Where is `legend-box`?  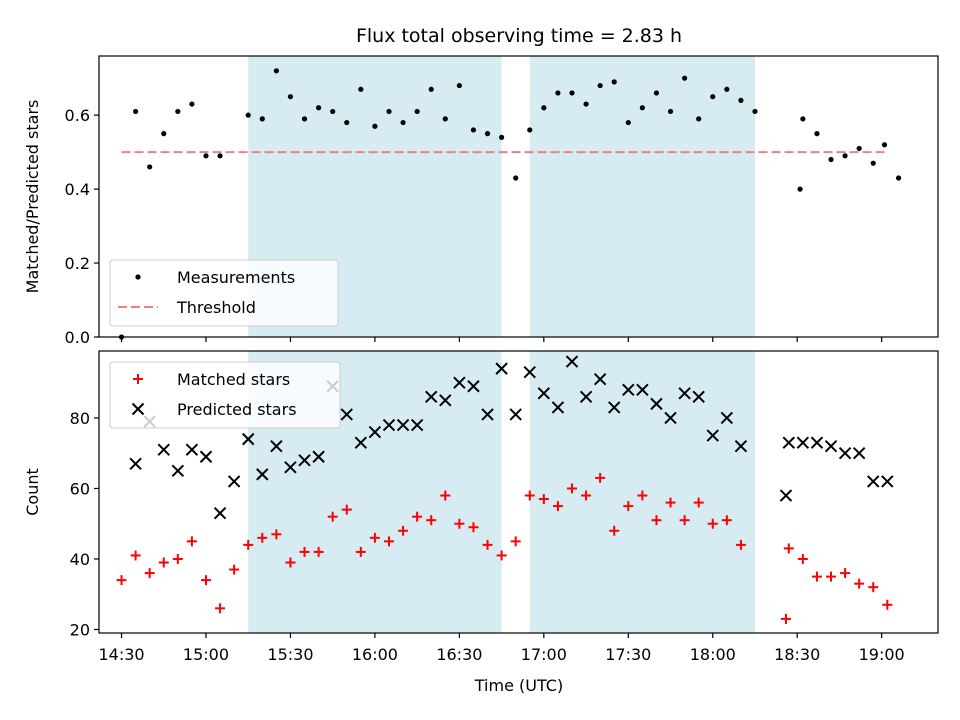
legend-box is located at coordinates (224, 293).